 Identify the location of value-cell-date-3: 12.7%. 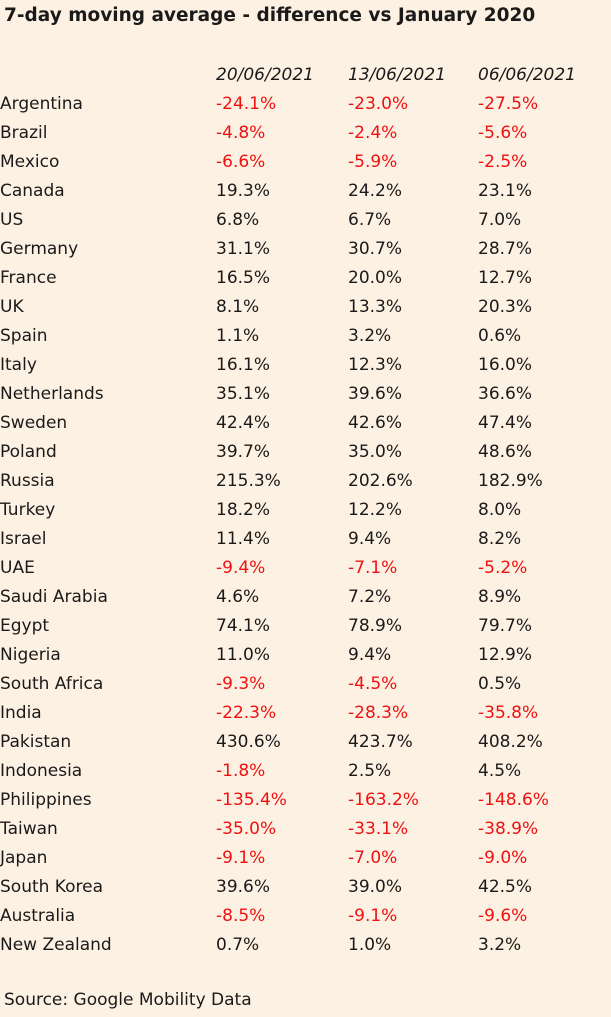
(505, 277).